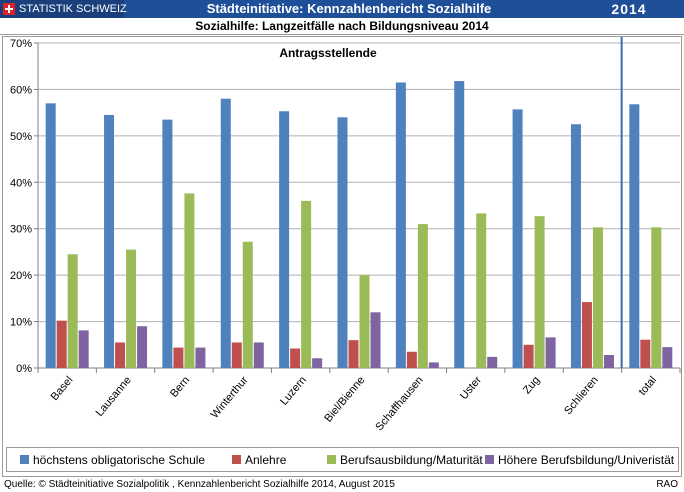 The width and height of the screenshot is (684, 492). I want to click on legend-label-4: Höhere Berufsbildung/Univeristät, so click(586, 460).